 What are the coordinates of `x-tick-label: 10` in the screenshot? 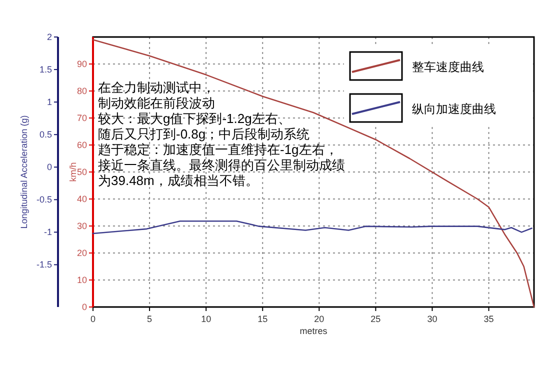 It's located at (206, 319).